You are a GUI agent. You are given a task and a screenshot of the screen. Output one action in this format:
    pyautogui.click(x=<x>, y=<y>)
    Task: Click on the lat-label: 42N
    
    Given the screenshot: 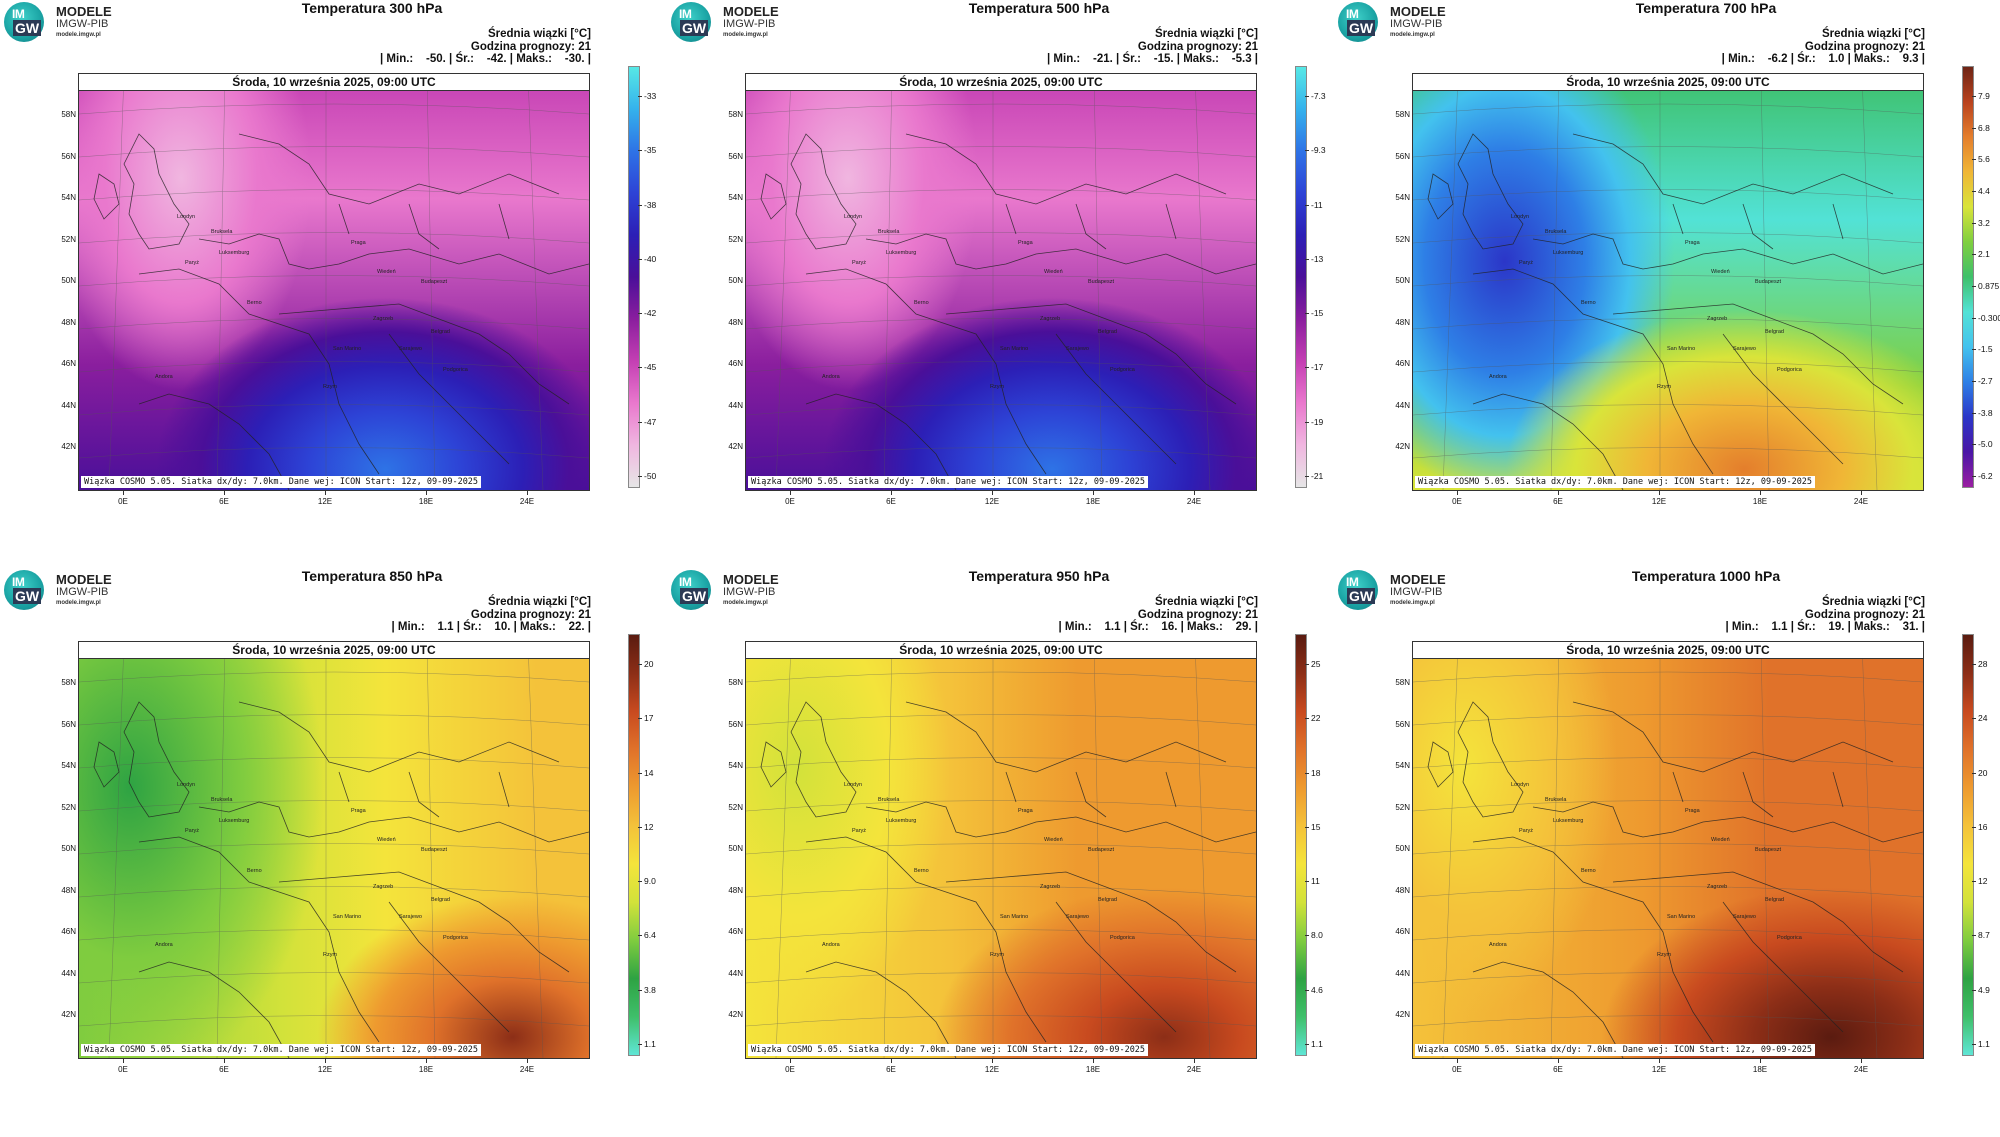 What is the action you would take?
    pyautogui.click(x=1402, y=1014)
    